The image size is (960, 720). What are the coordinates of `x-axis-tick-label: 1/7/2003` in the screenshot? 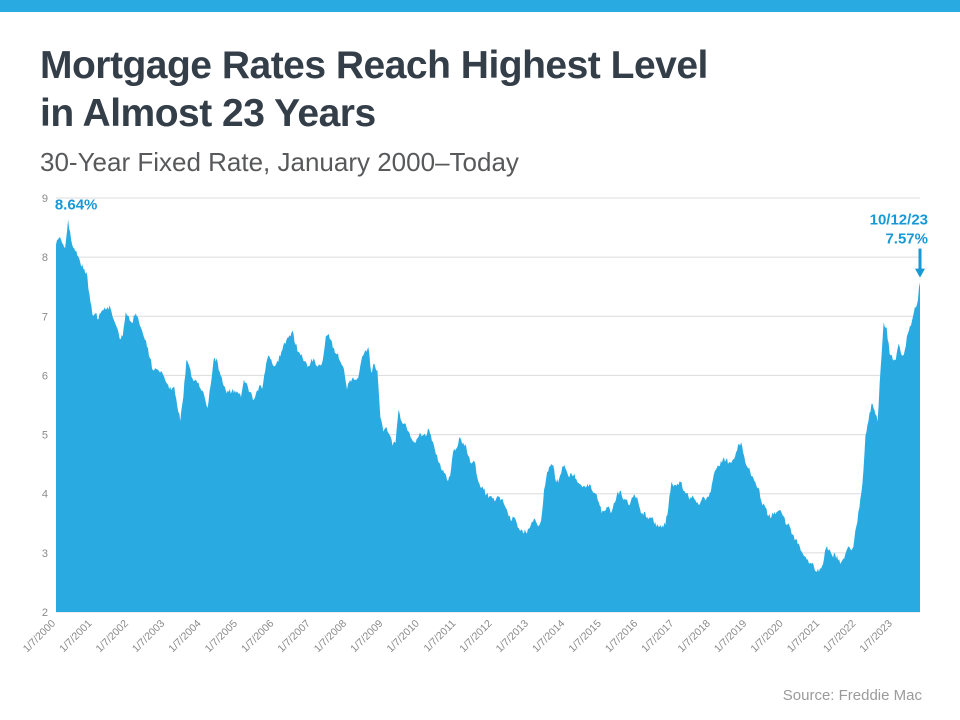 It's located at (148, 636).